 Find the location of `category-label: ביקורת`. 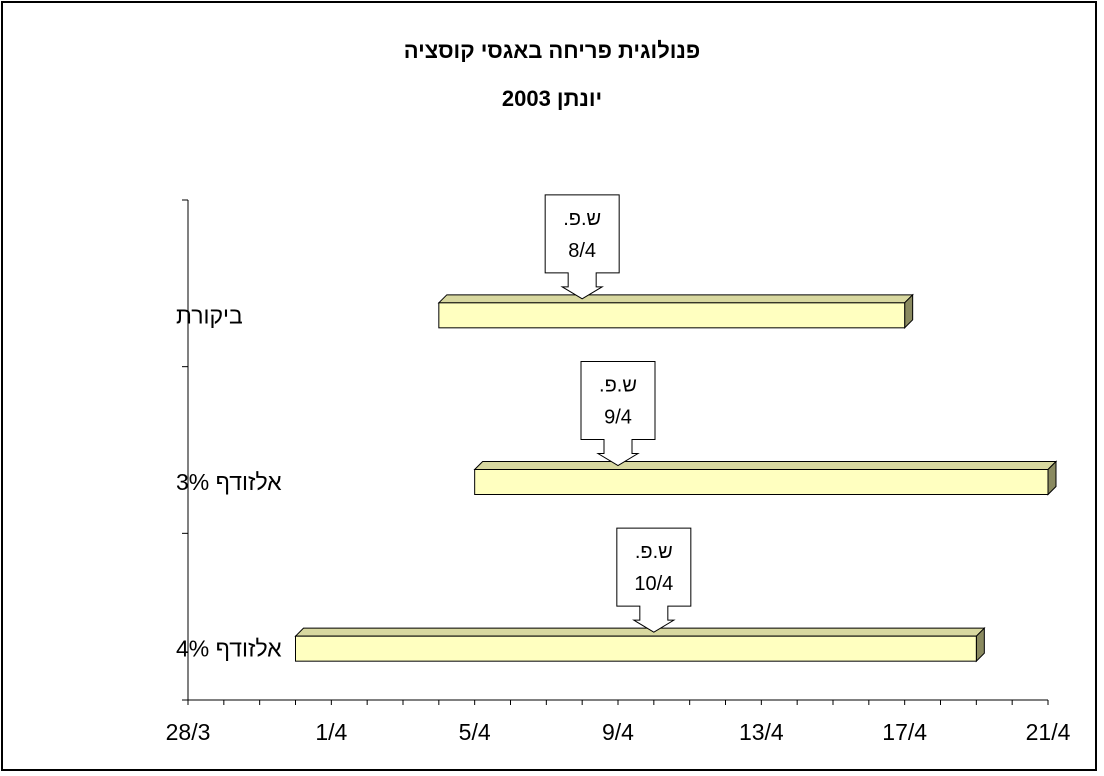

category-label: ביקורת is located at coordinates (209, 315).